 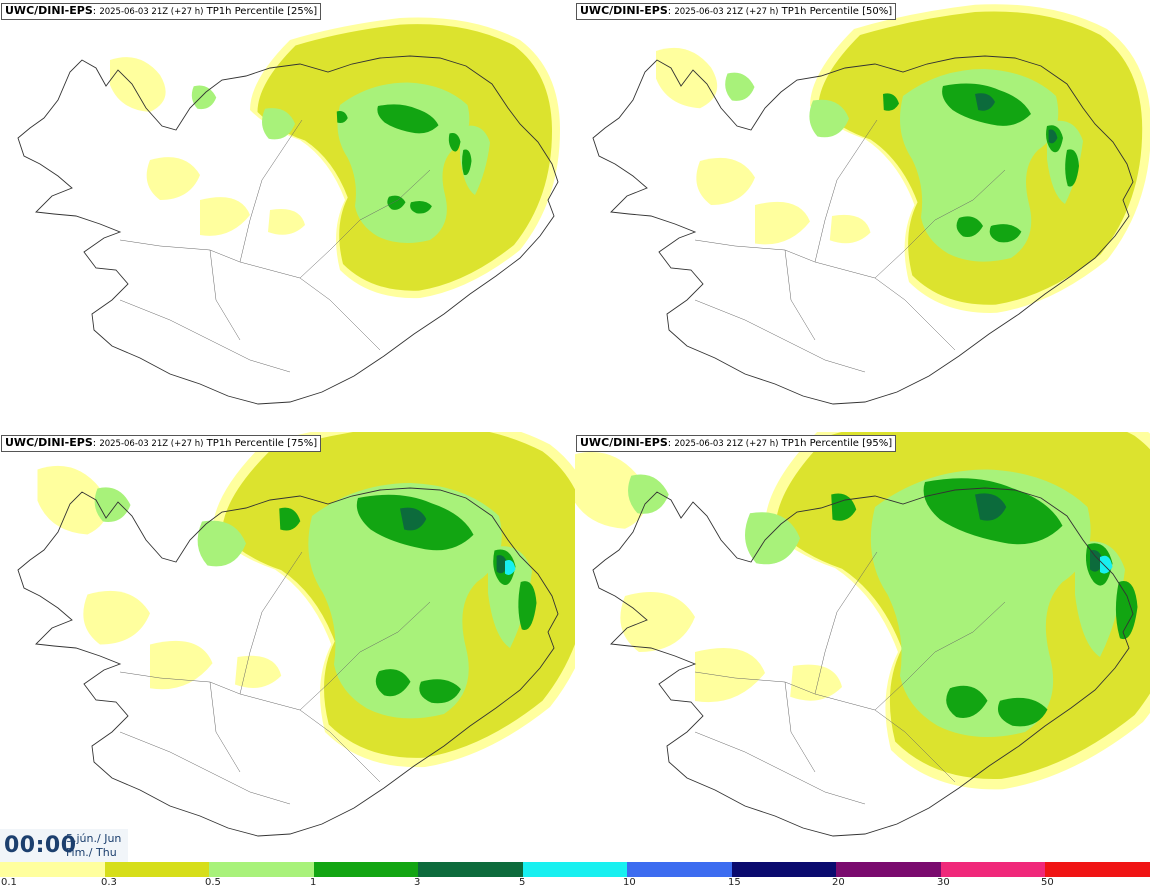 I want to click on valid-time: 00:00, so click(x=40, y=845).